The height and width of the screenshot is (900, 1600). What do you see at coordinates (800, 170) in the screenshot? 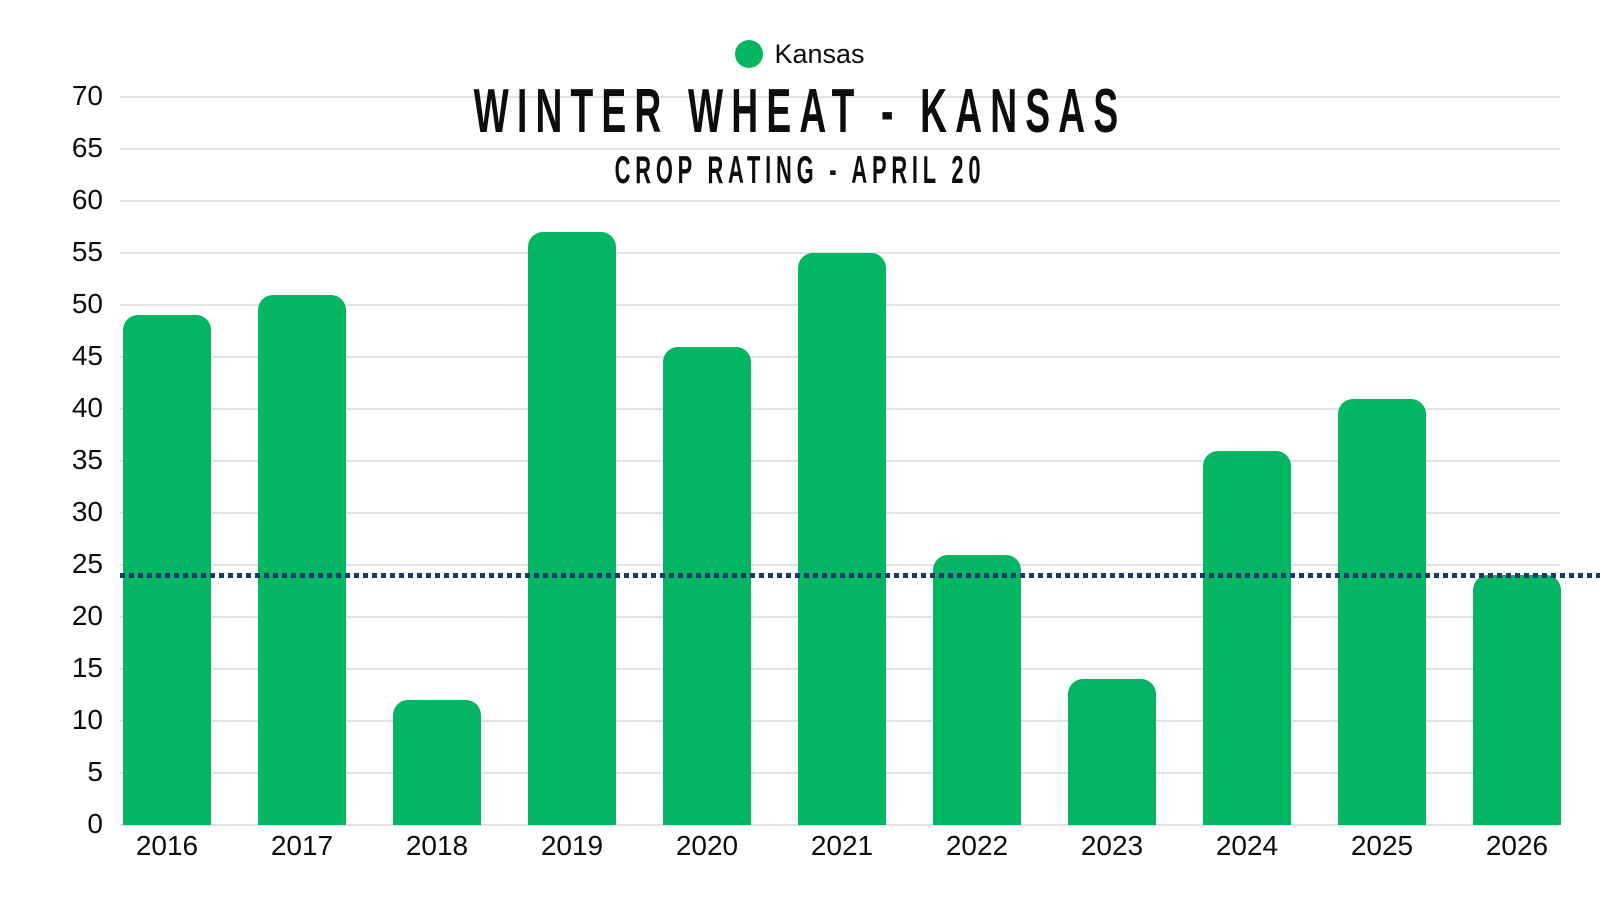
I see `chart-subtitle: CROP RATING - APRIL 20` at bounding box center [800, 170].